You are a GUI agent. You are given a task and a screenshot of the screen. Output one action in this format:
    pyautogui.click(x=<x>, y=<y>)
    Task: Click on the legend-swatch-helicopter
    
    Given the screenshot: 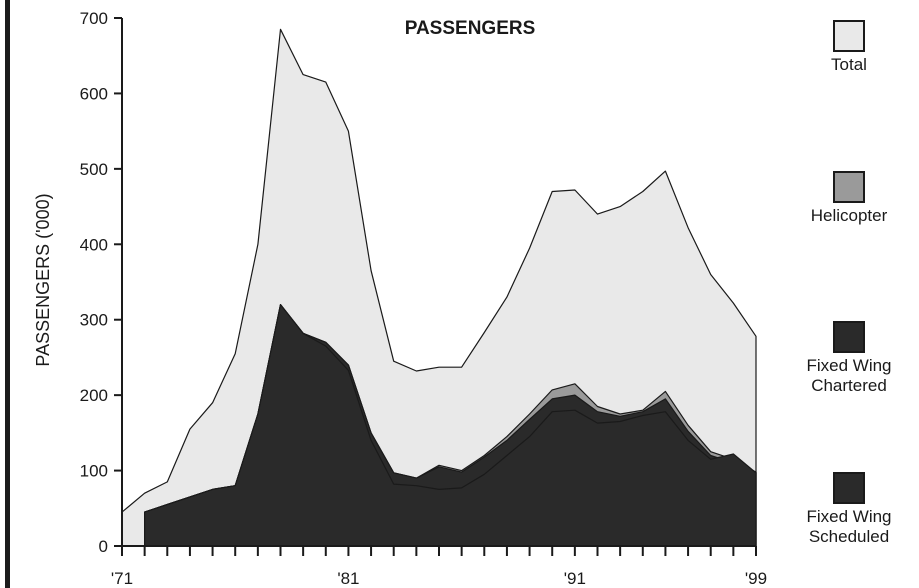 What is the action you would take?
    pyautogui.click(x=849, y=187)
    